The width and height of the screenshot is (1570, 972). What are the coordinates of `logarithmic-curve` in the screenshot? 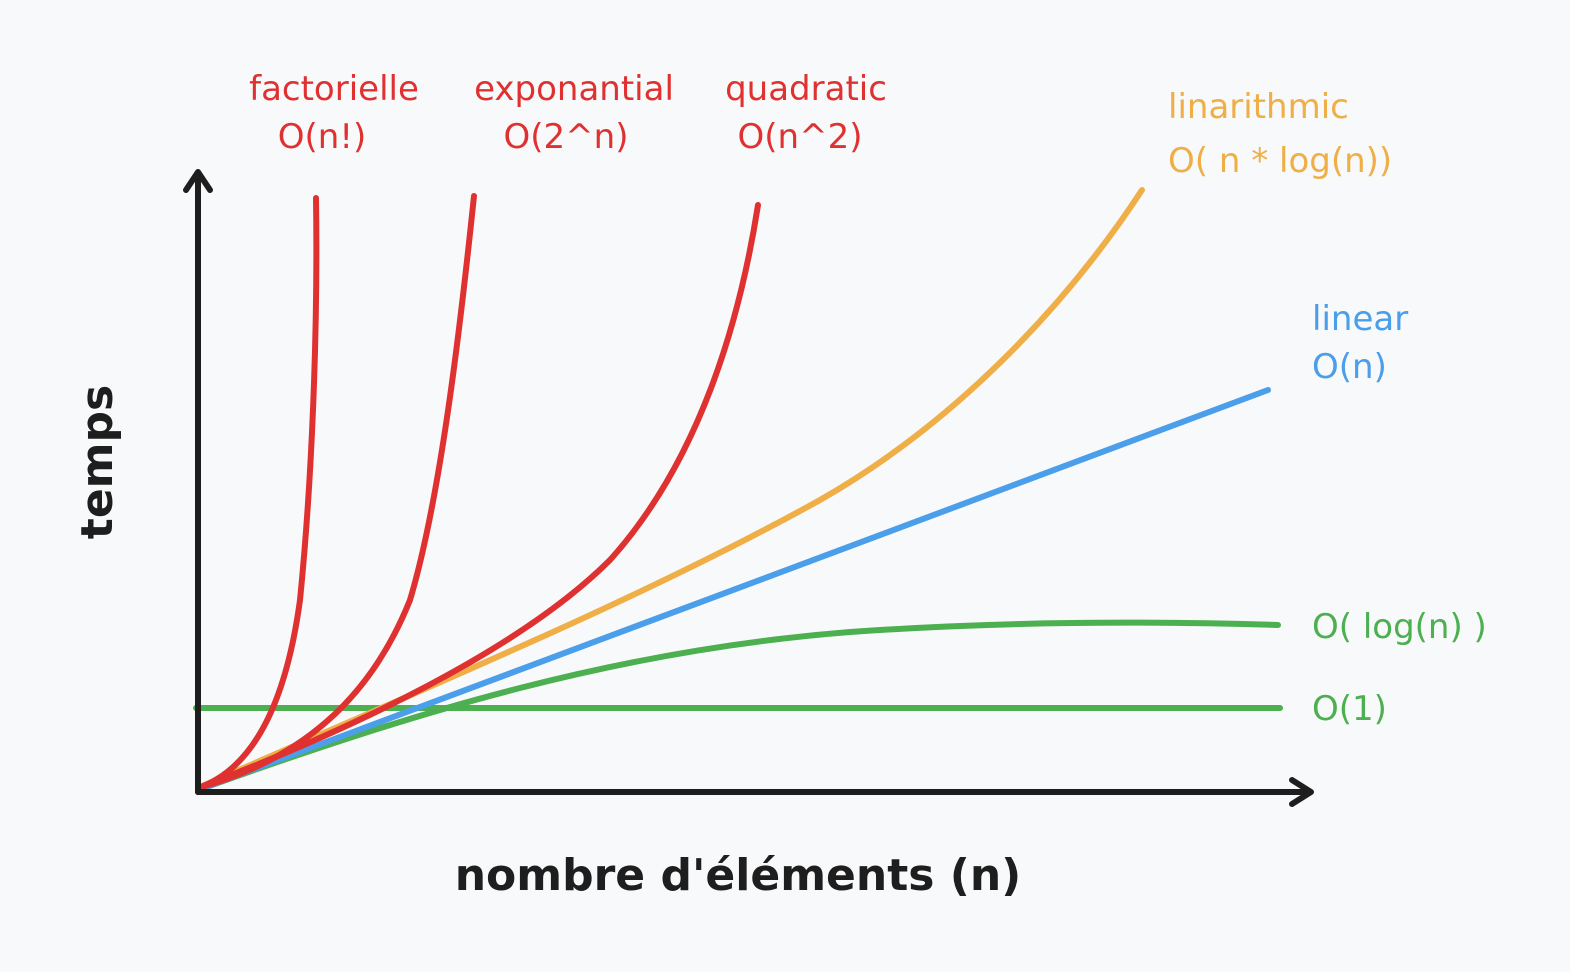 It's located at (738, 706).